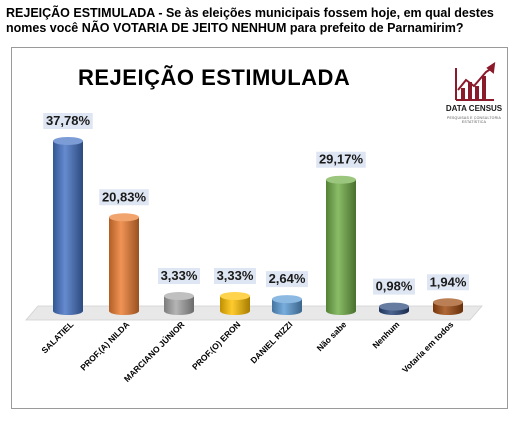 The width and height of the screenshot is (519, 421). I want to click on data-label: 1,94%, so click(448, 281).